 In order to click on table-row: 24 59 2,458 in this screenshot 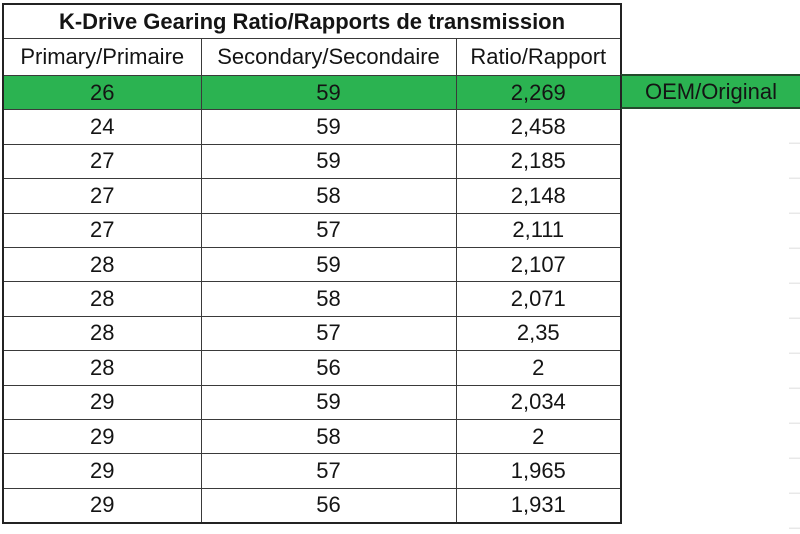, I will do `click(312, 127)`.